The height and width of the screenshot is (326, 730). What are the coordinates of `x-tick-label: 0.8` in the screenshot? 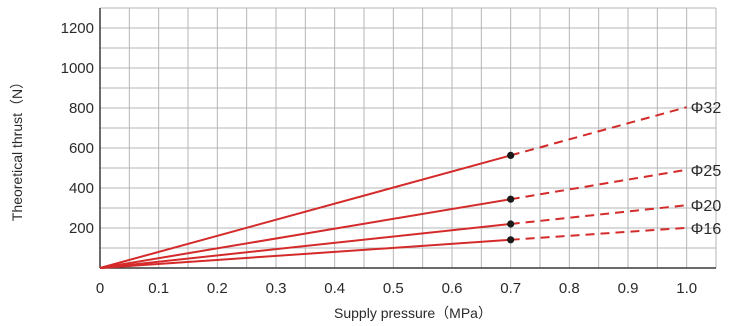 It's located at (569, 288).